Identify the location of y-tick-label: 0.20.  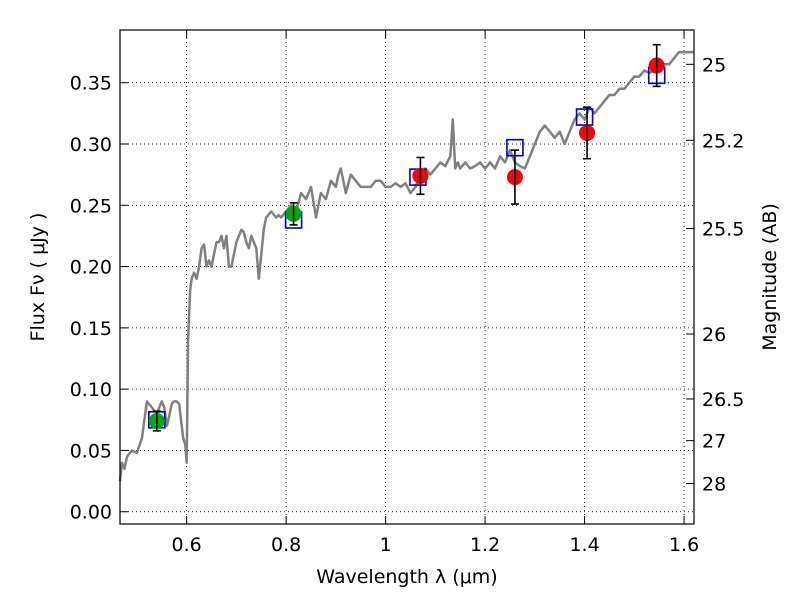
(91, 268).